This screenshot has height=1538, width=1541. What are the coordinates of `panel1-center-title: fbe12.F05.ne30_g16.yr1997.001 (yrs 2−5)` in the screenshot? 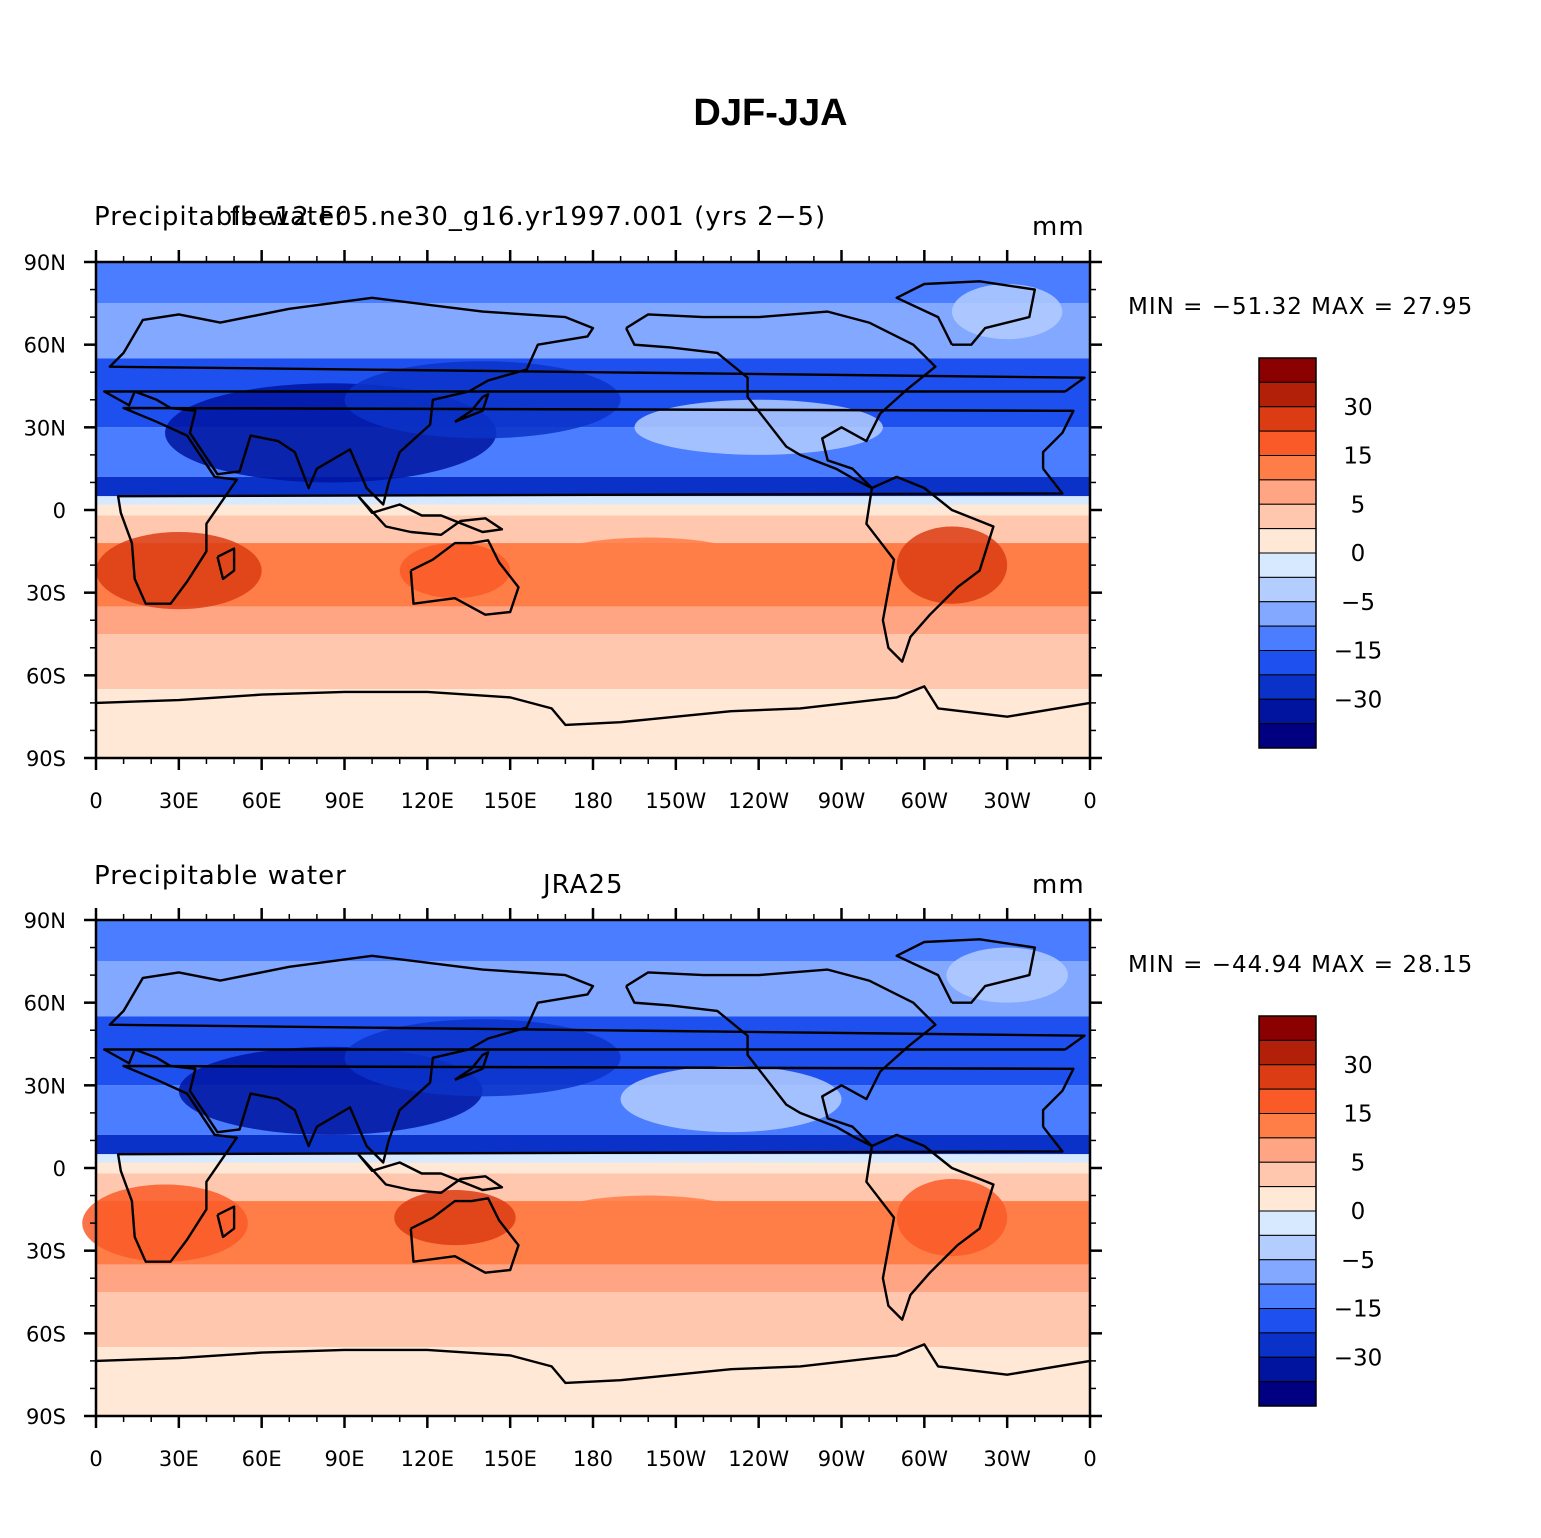 It's located at (528, 217).